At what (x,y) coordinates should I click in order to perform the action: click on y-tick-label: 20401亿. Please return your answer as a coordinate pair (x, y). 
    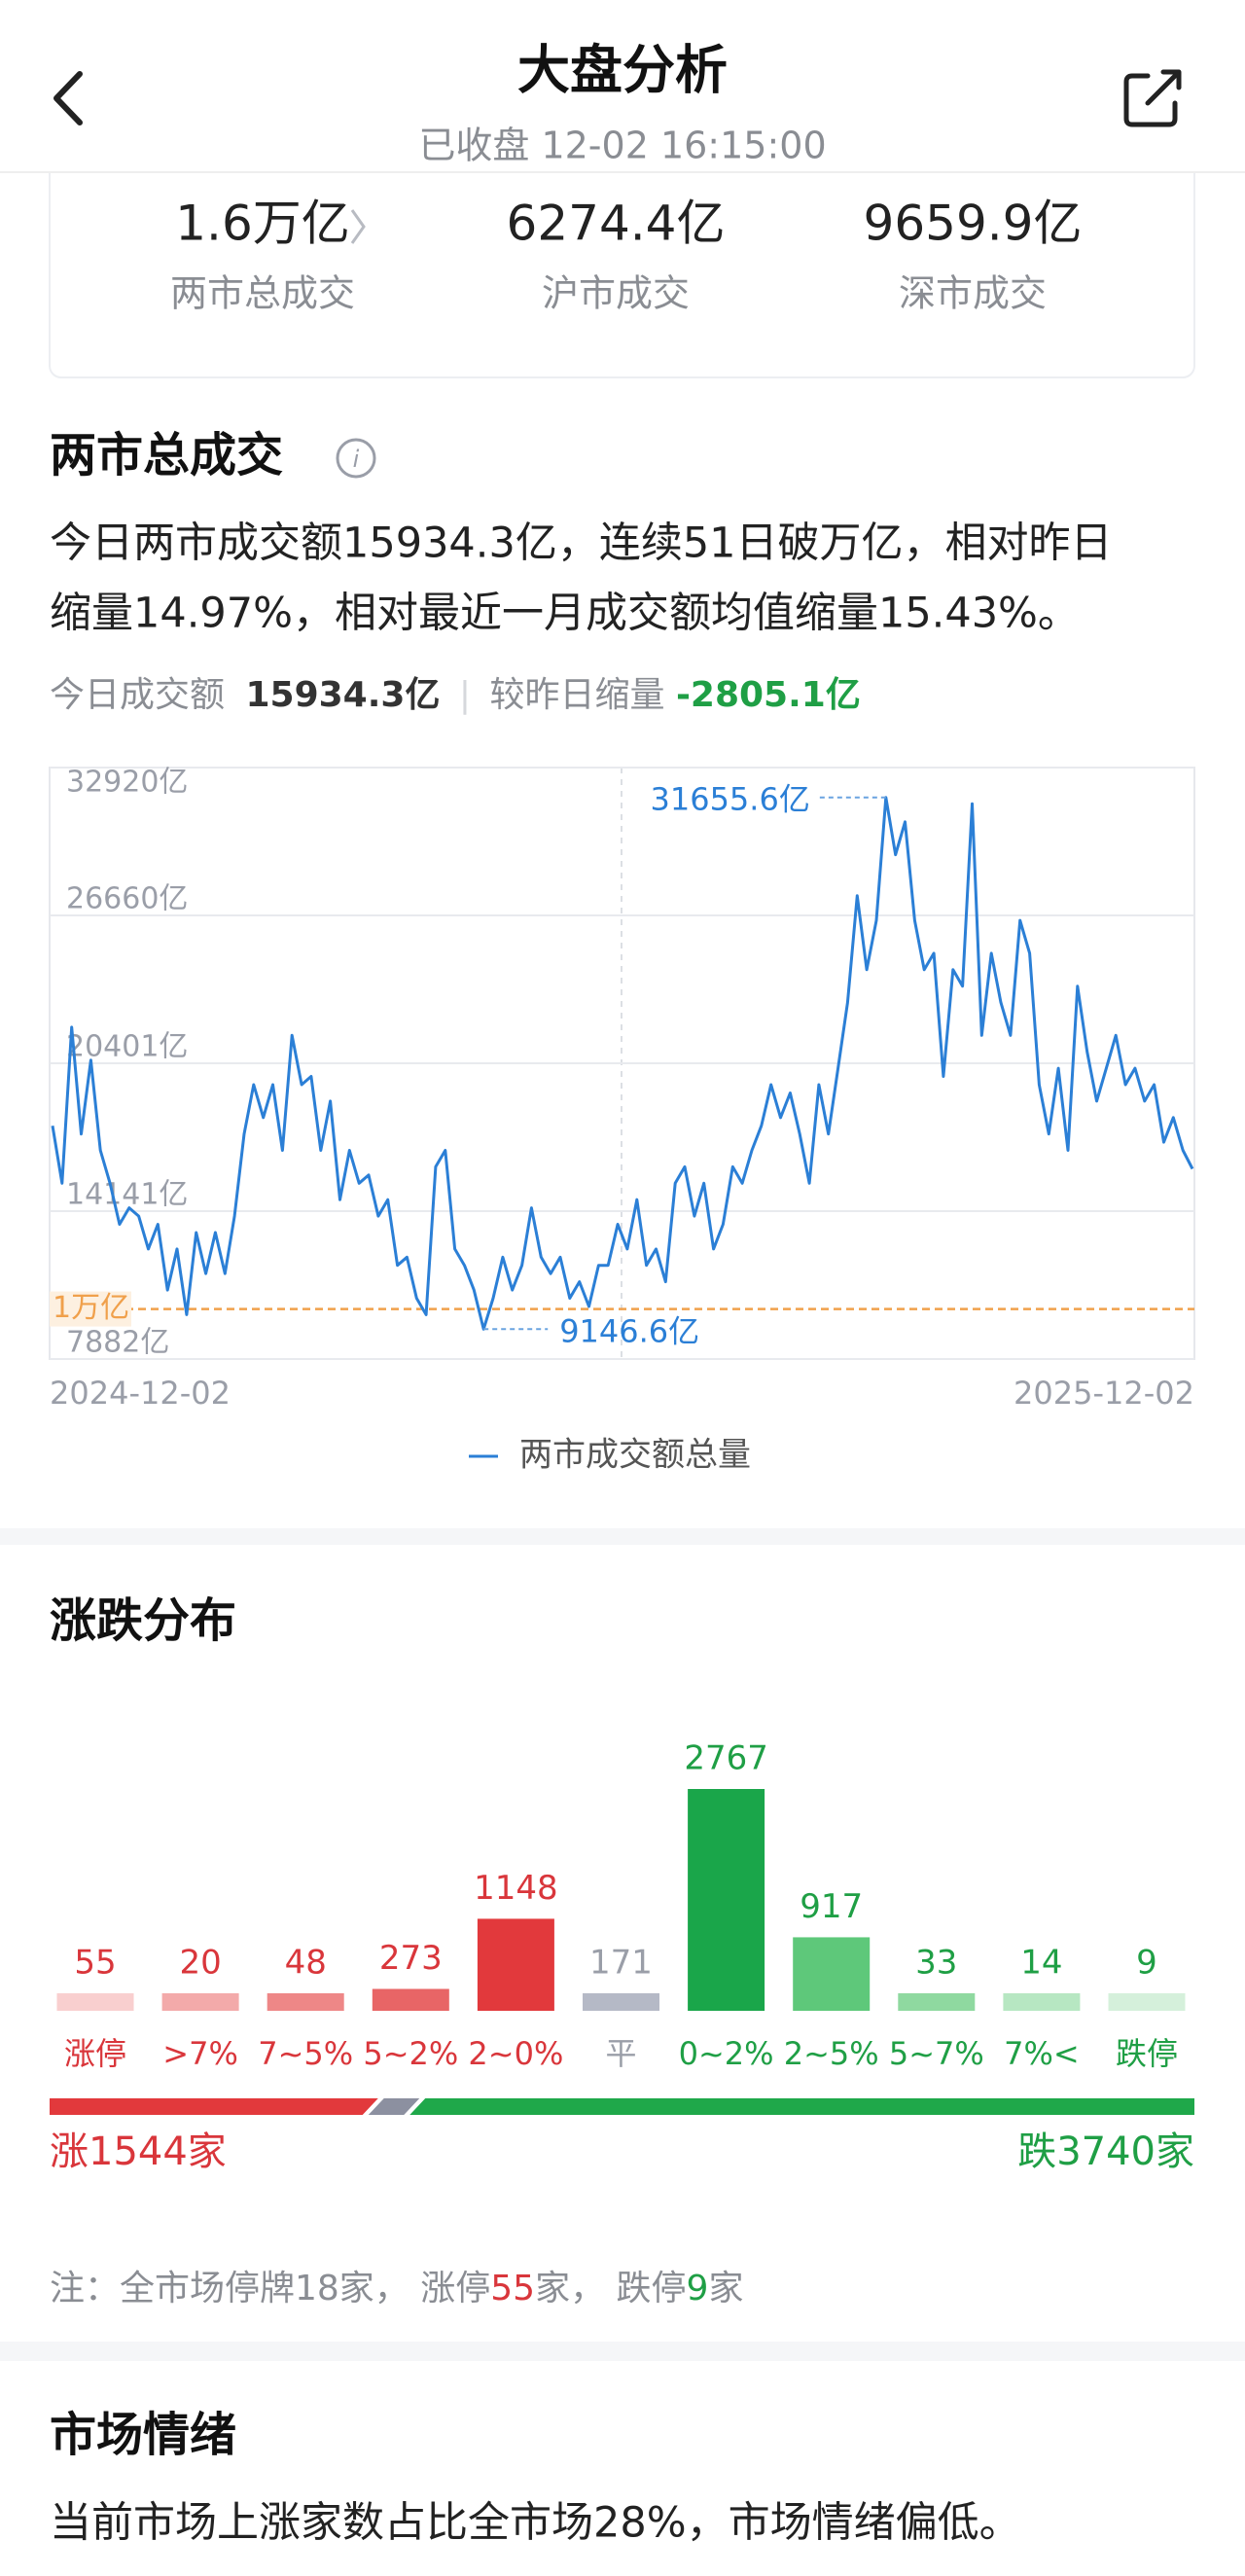
    Looking at the image, I should click on (127, 1047).